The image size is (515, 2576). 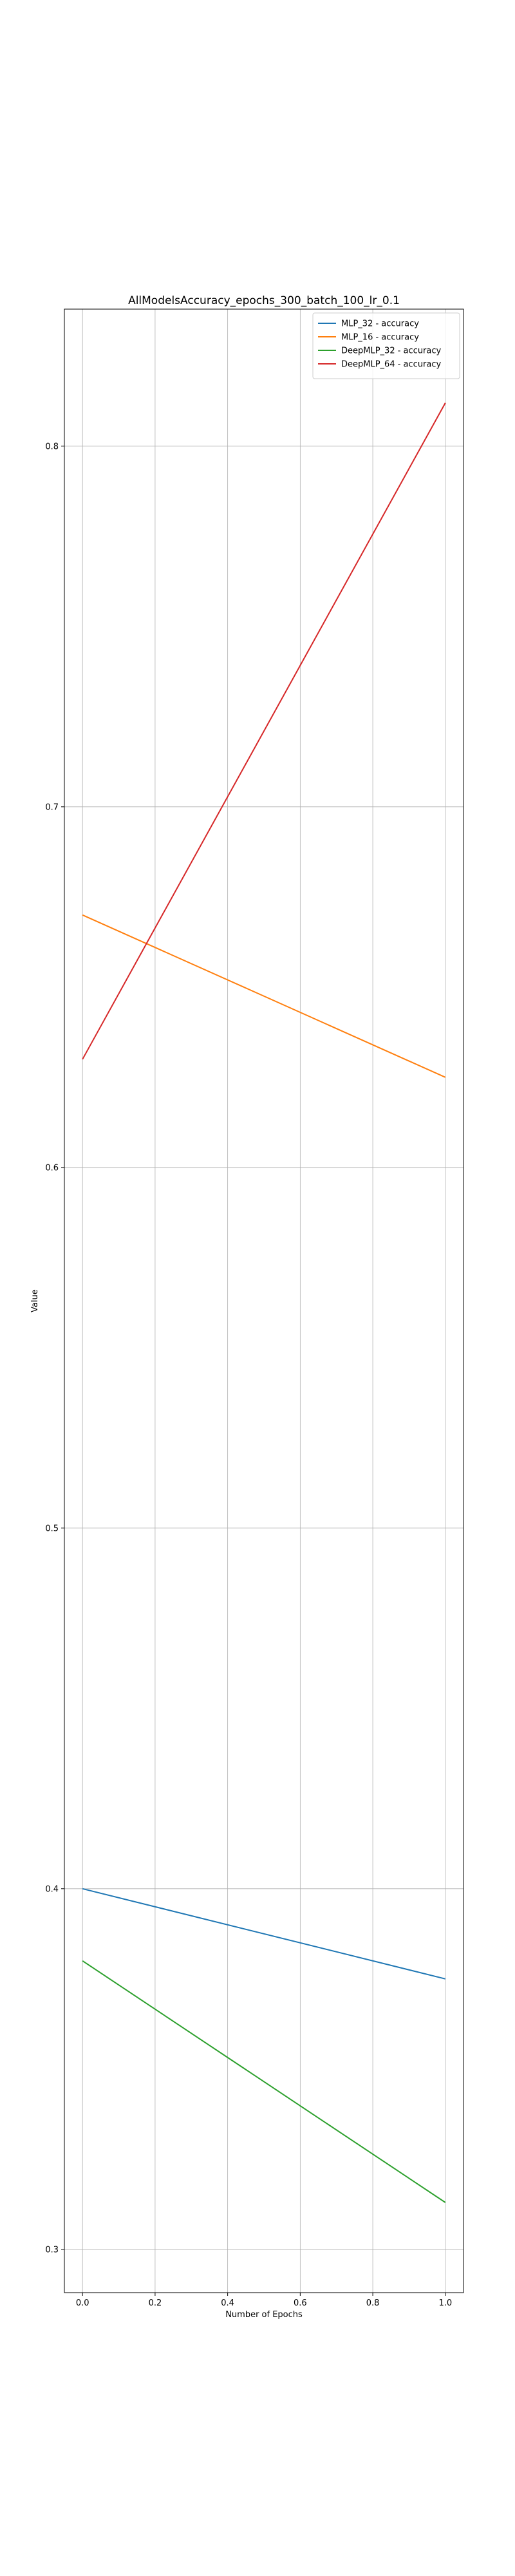 What do you see at coordinates (155, 2303) in the screenshot?
I see `x-tick-label: 0.2` at bounding box center [155, 2303].